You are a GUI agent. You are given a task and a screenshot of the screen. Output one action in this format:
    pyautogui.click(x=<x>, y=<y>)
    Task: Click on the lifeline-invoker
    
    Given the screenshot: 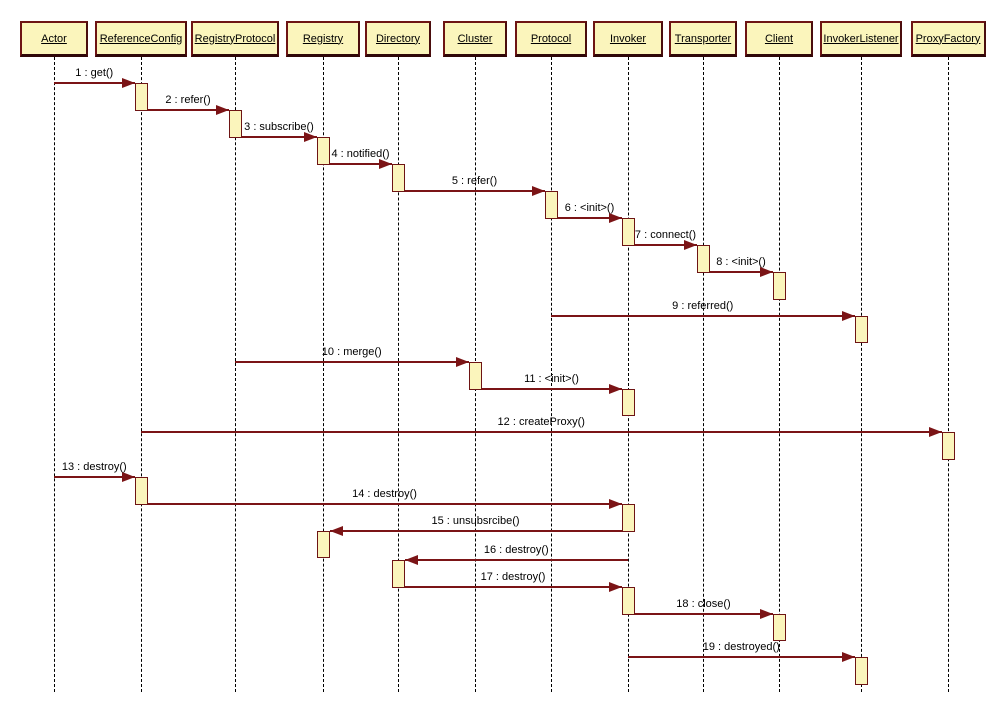 What is the action you would take?
    pyautogui.click(x=628, y=374)
    